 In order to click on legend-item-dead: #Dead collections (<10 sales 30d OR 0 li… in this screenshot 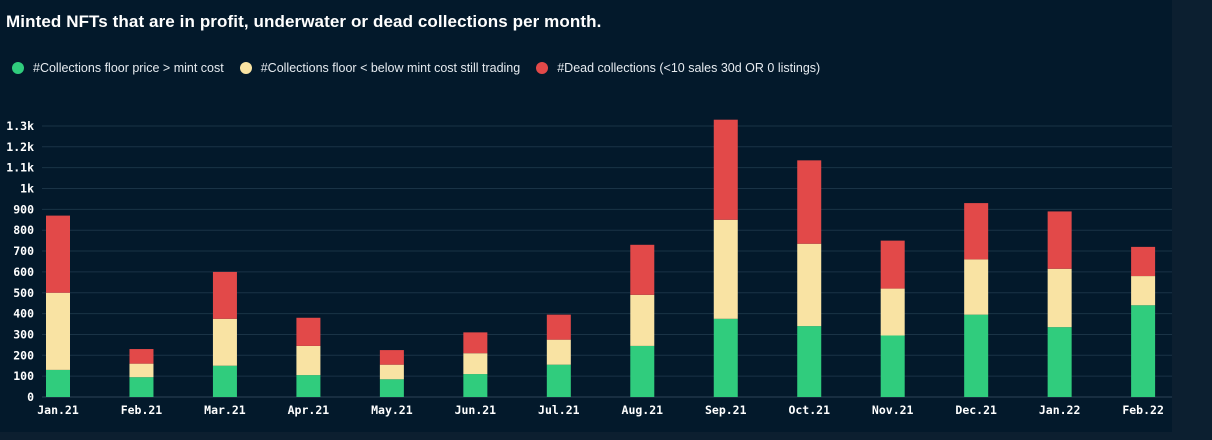, I will do `click(678, 68)`.